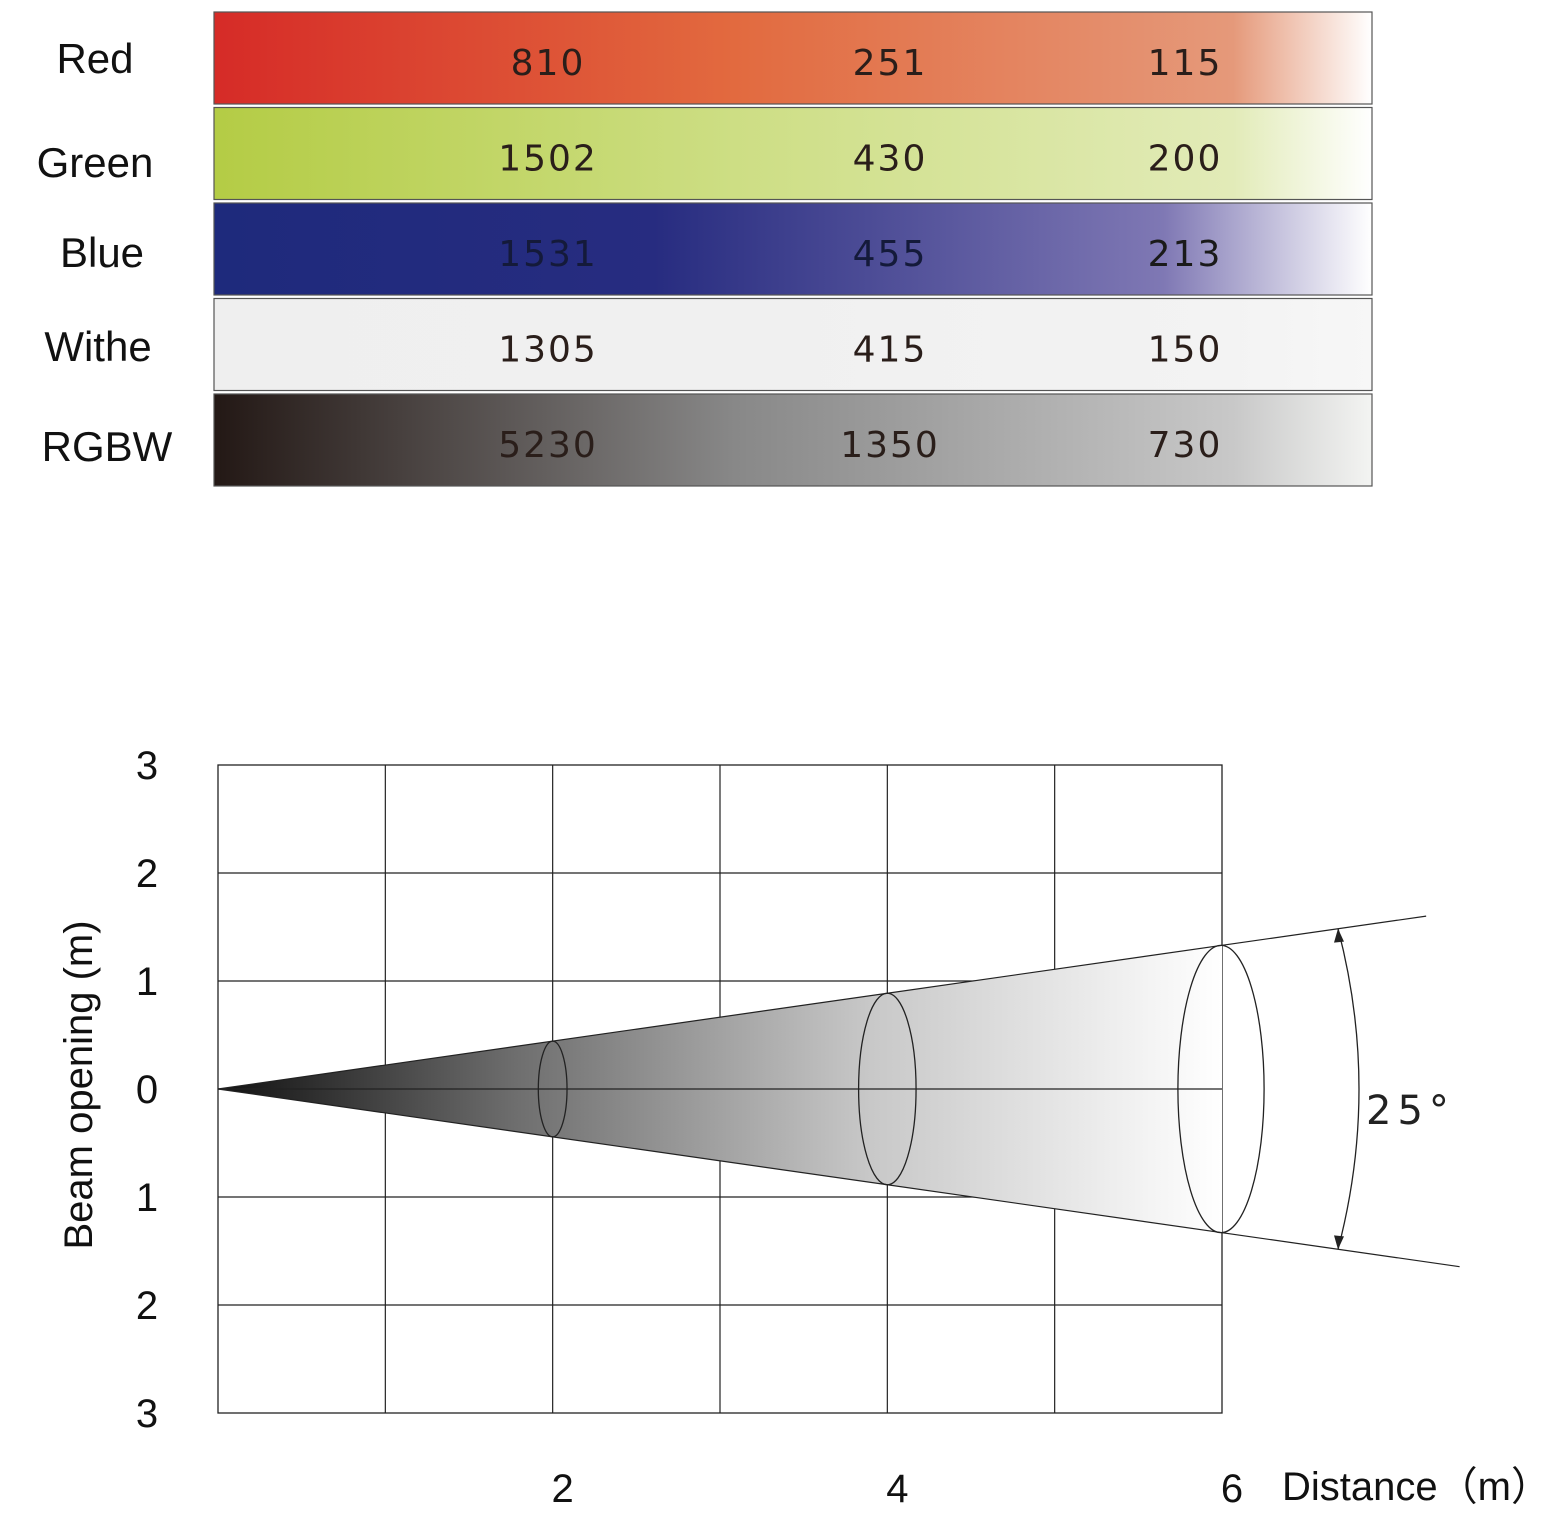 The height and width of the screenshot is (1514, 1556). Describe the element at coordinates (1232, 1489) in the screenshot. I see `x-tick-label: 6` at that location.